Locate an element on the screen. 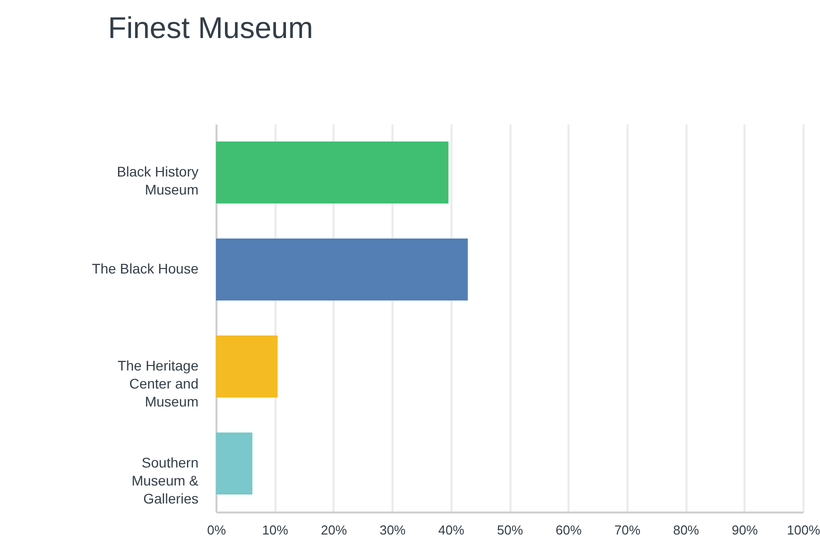 This screenshot has height=543, width=820. x-tick-label: 30% is located at coordinates (393, 530).